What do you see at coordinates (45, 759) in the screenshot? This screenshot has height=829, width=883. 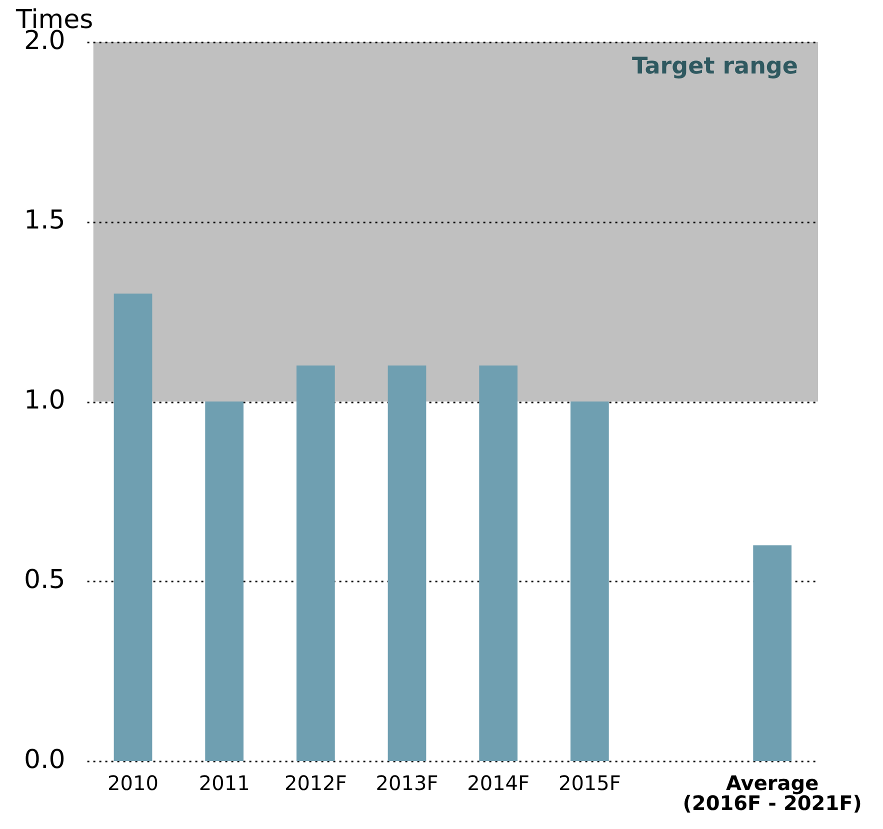 I see `y-tick-label: 0.0` at bounding box center [45, 759].